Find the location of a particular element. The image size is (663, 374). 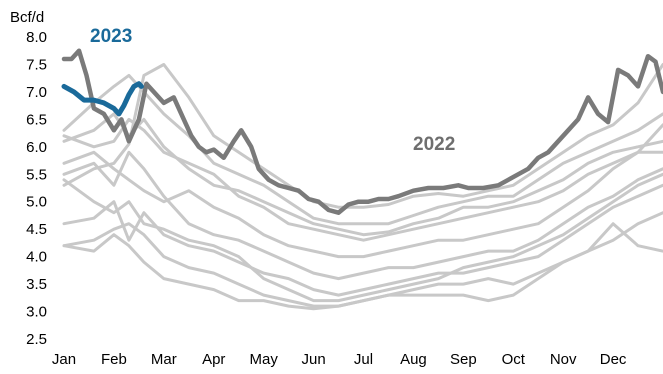

x-axis-ticks: Jan Feb Mar Apr May Jun Jul Aug Sep Oct Nov Dec is located at coordinates (339, 359).